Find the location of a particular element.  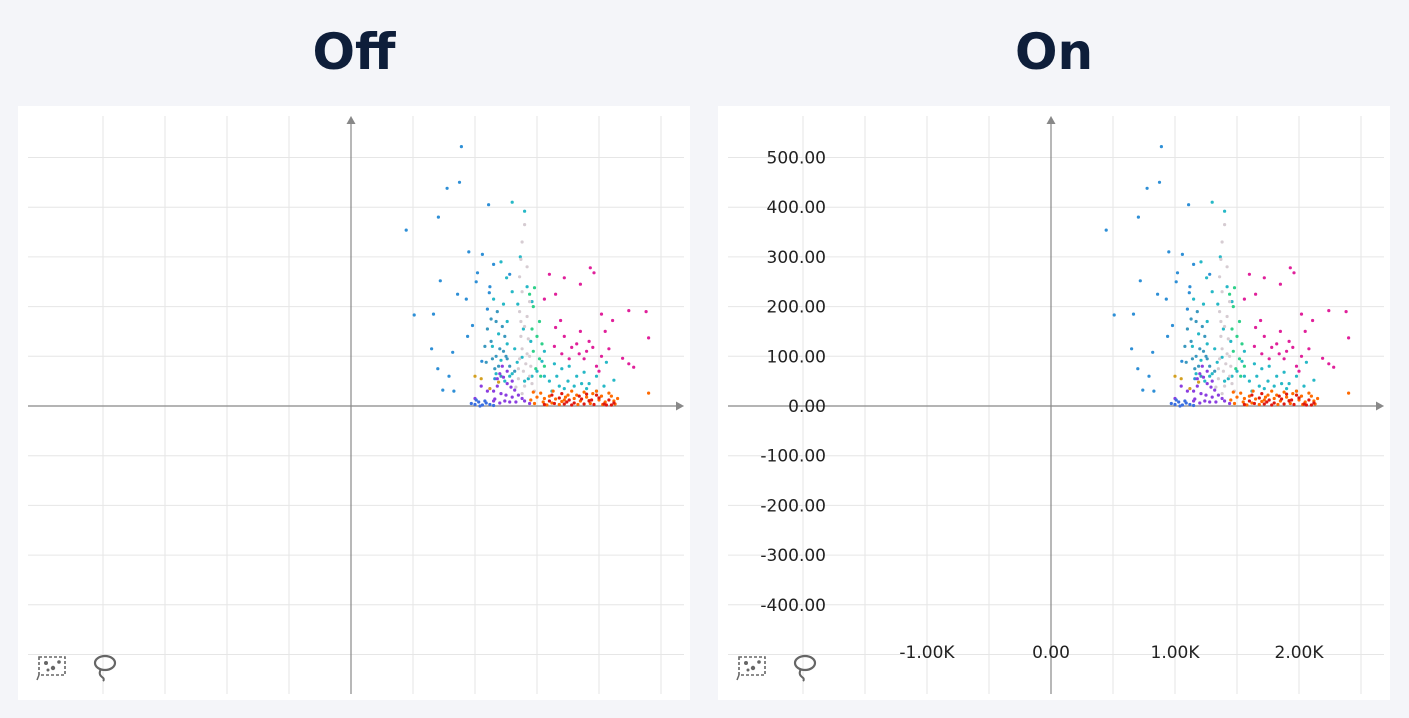

x-tick-label: 1.00K is located at coordinates (1176, 653).